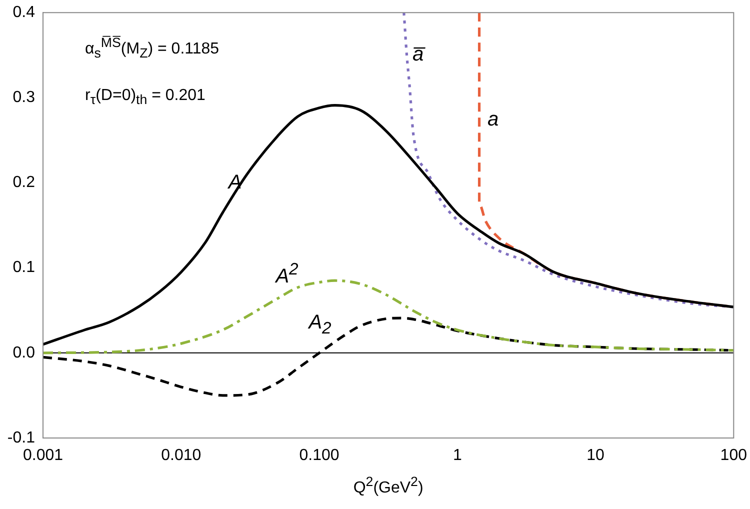 The image size is (750, 509). Describe the element at coordinates (287, 274) in the screenshot. I see `series-label: A$^{2}$` at that location.